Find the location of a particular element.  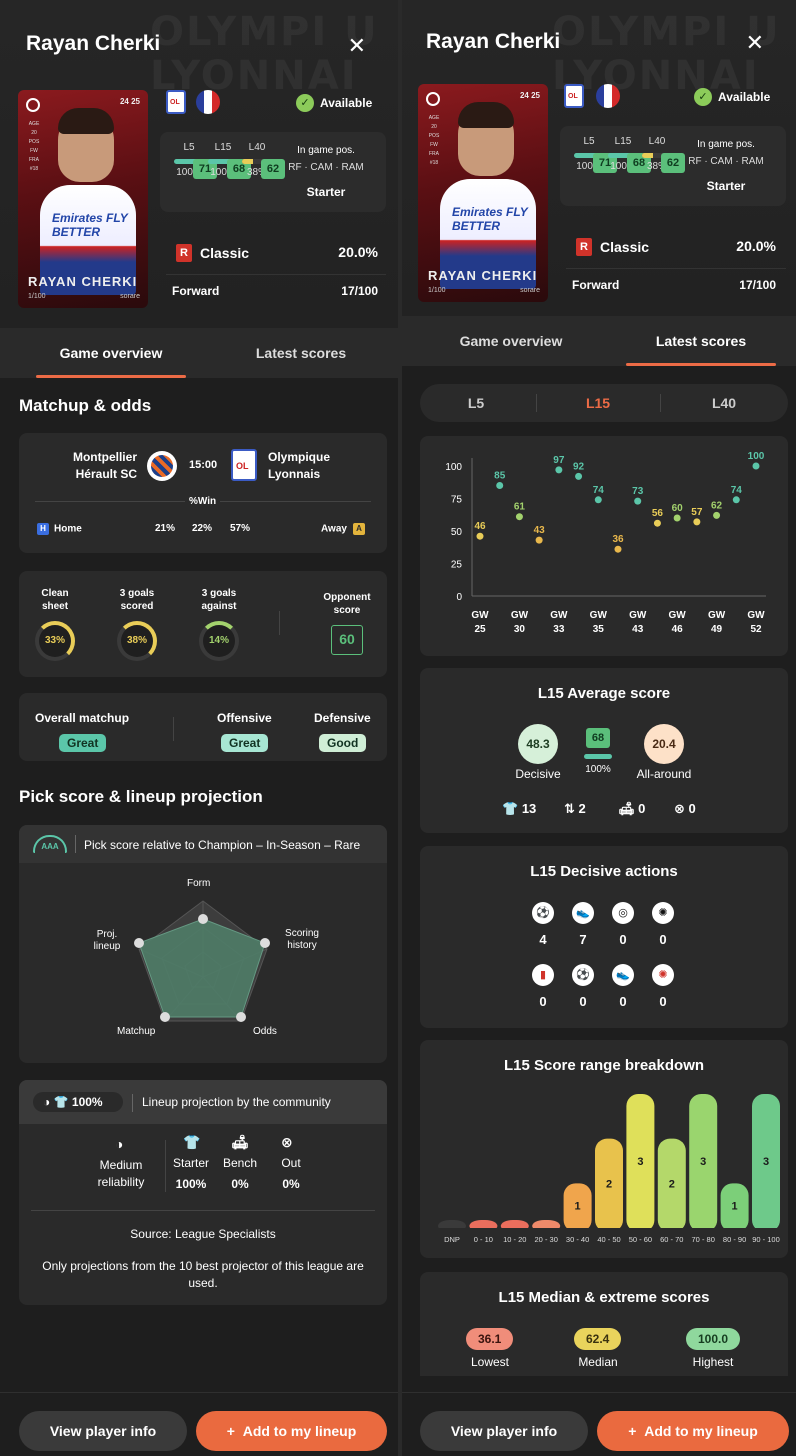

clearance-whistle-icon: ✺ is located at coordinates (663, 913).